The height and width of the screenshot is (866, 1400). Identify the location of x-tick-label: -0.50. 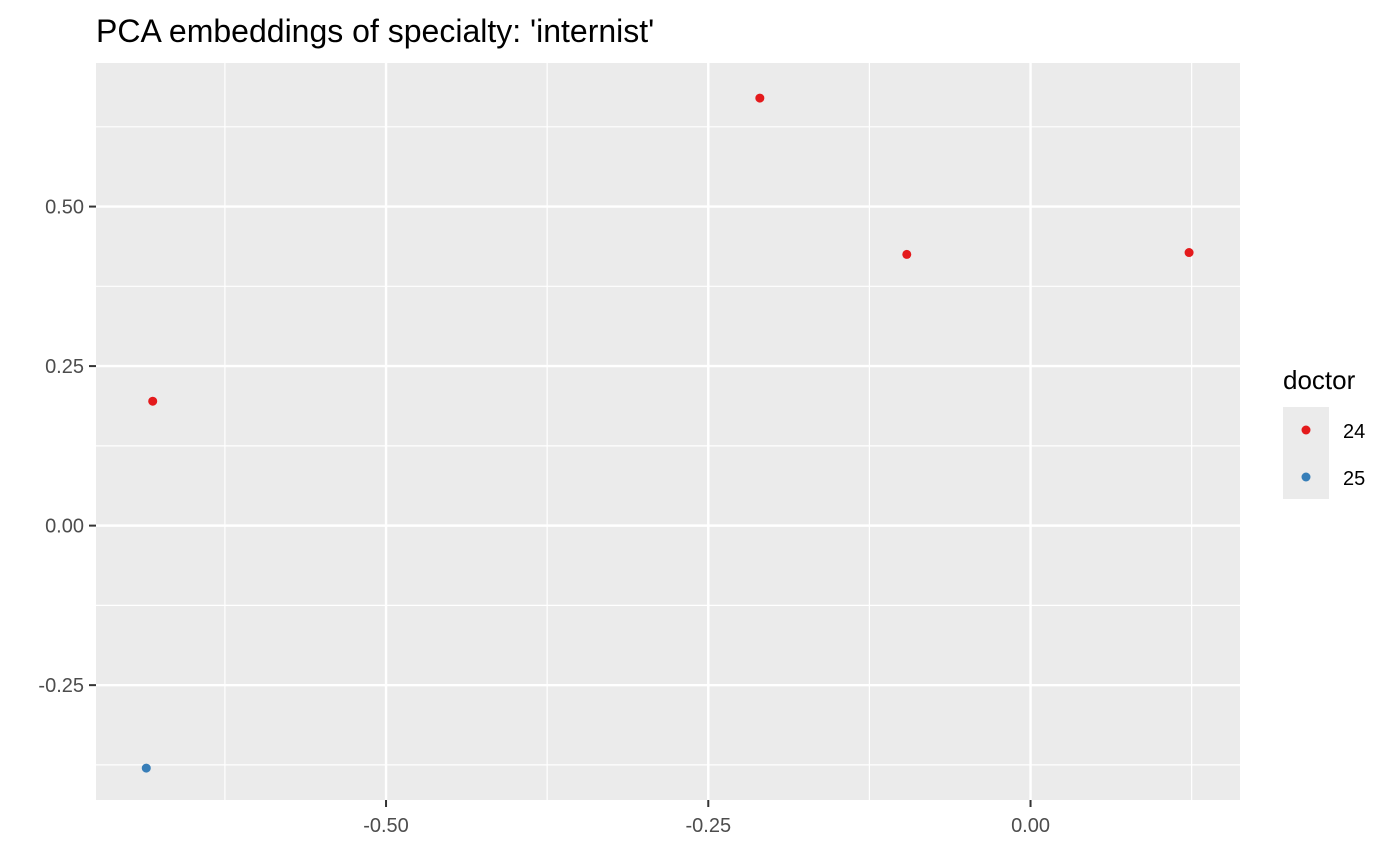
(386, 826).